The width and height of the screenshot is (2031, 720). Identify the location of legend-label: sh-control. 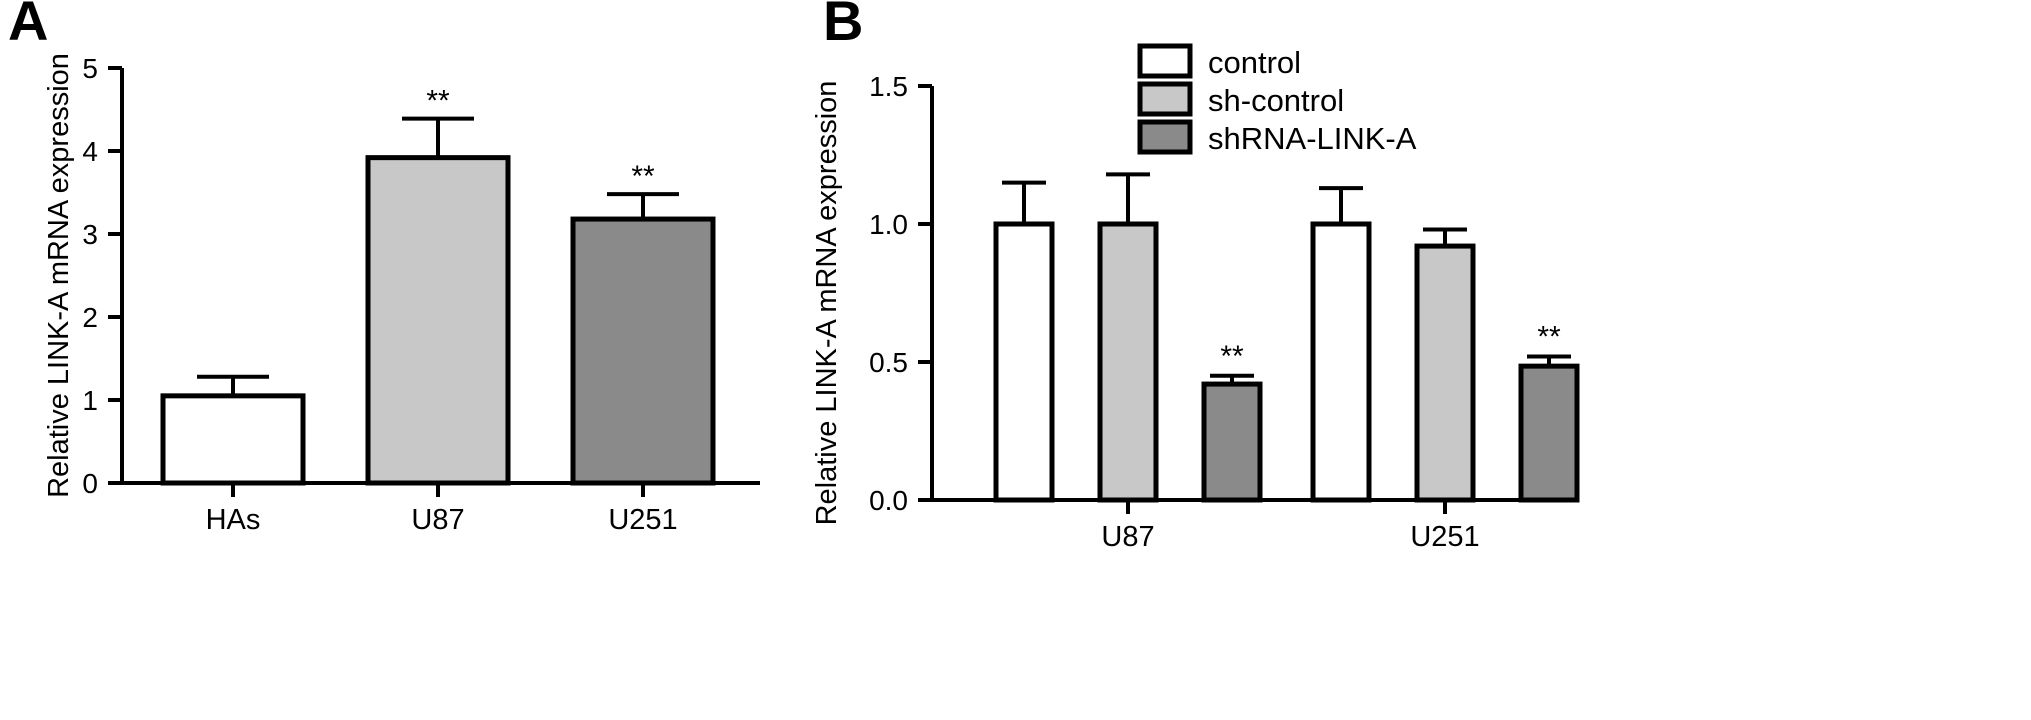
(1276, 100).